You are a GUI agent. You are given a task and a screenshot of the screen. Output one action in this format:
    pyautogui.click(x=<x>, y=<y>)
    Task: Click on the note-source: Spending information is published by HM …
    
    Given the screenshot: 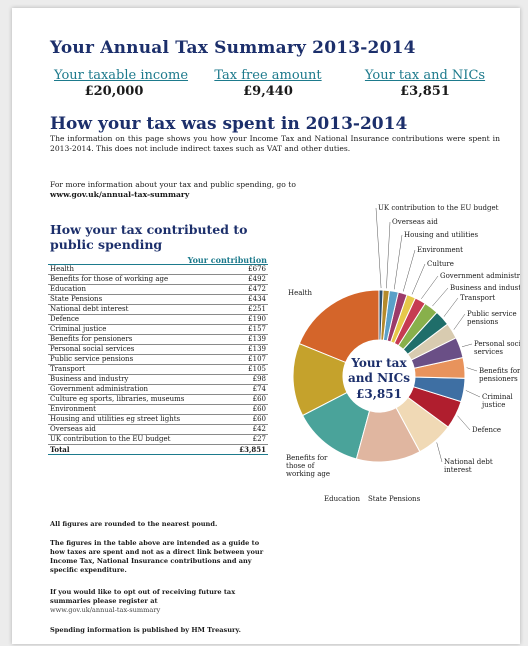 What is the action you would take?
    pyautogui.click(x=145, y=630)
    